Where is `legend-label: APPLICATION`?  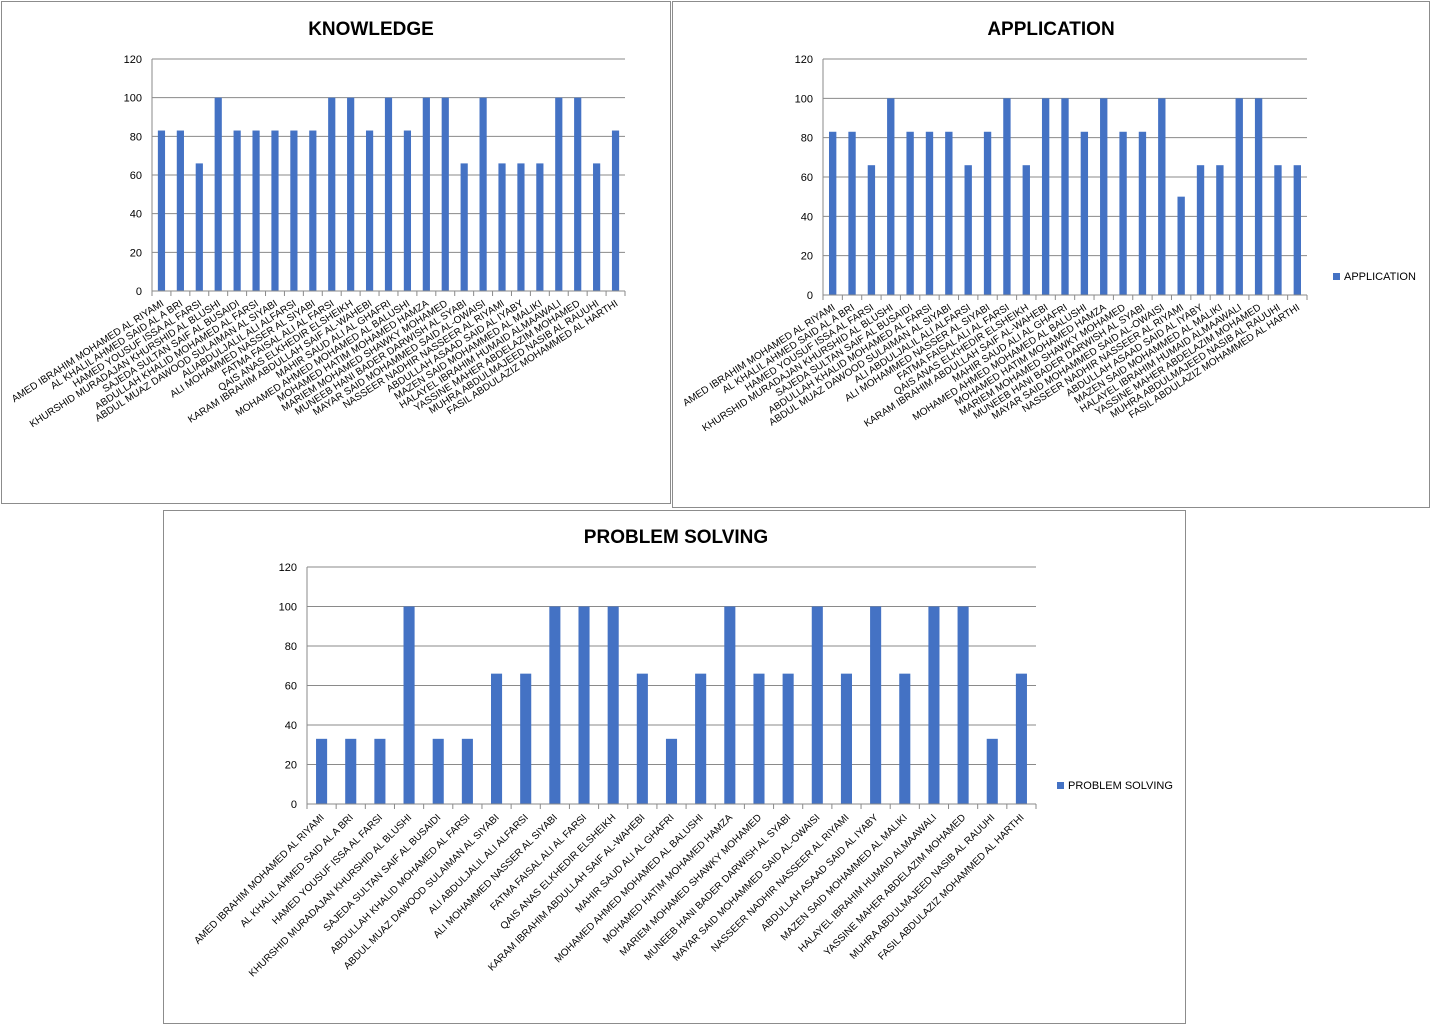 legend-label: APPLICATION is located at coordinates (1380, 277).